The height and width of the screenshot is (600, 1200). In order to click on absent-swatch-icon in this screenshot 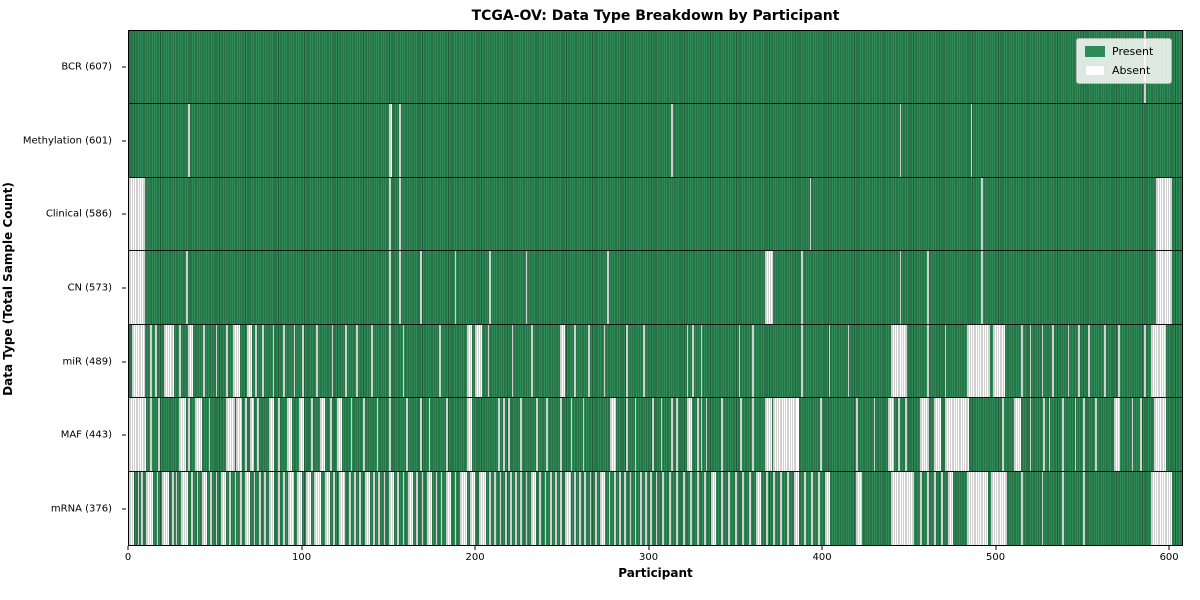, I will do `click(1095, 70)`.